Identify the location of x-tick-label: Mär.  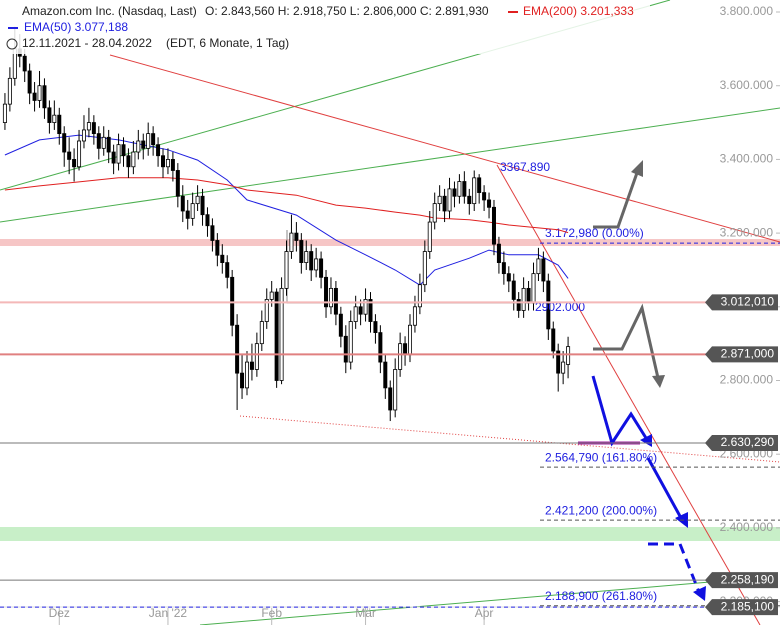
(365, 613).